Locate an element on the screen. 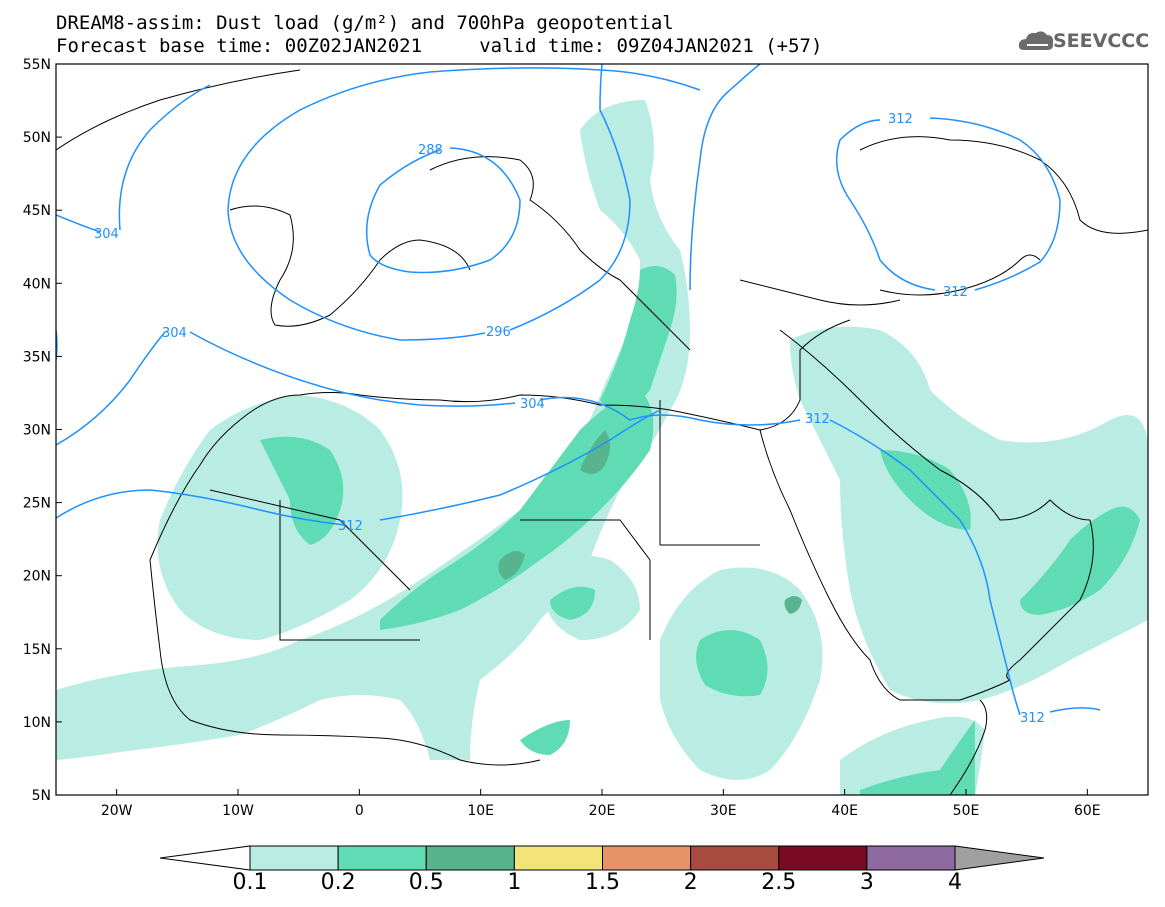  colorbar-label: 0.1 is located at coordinates (250, 882).